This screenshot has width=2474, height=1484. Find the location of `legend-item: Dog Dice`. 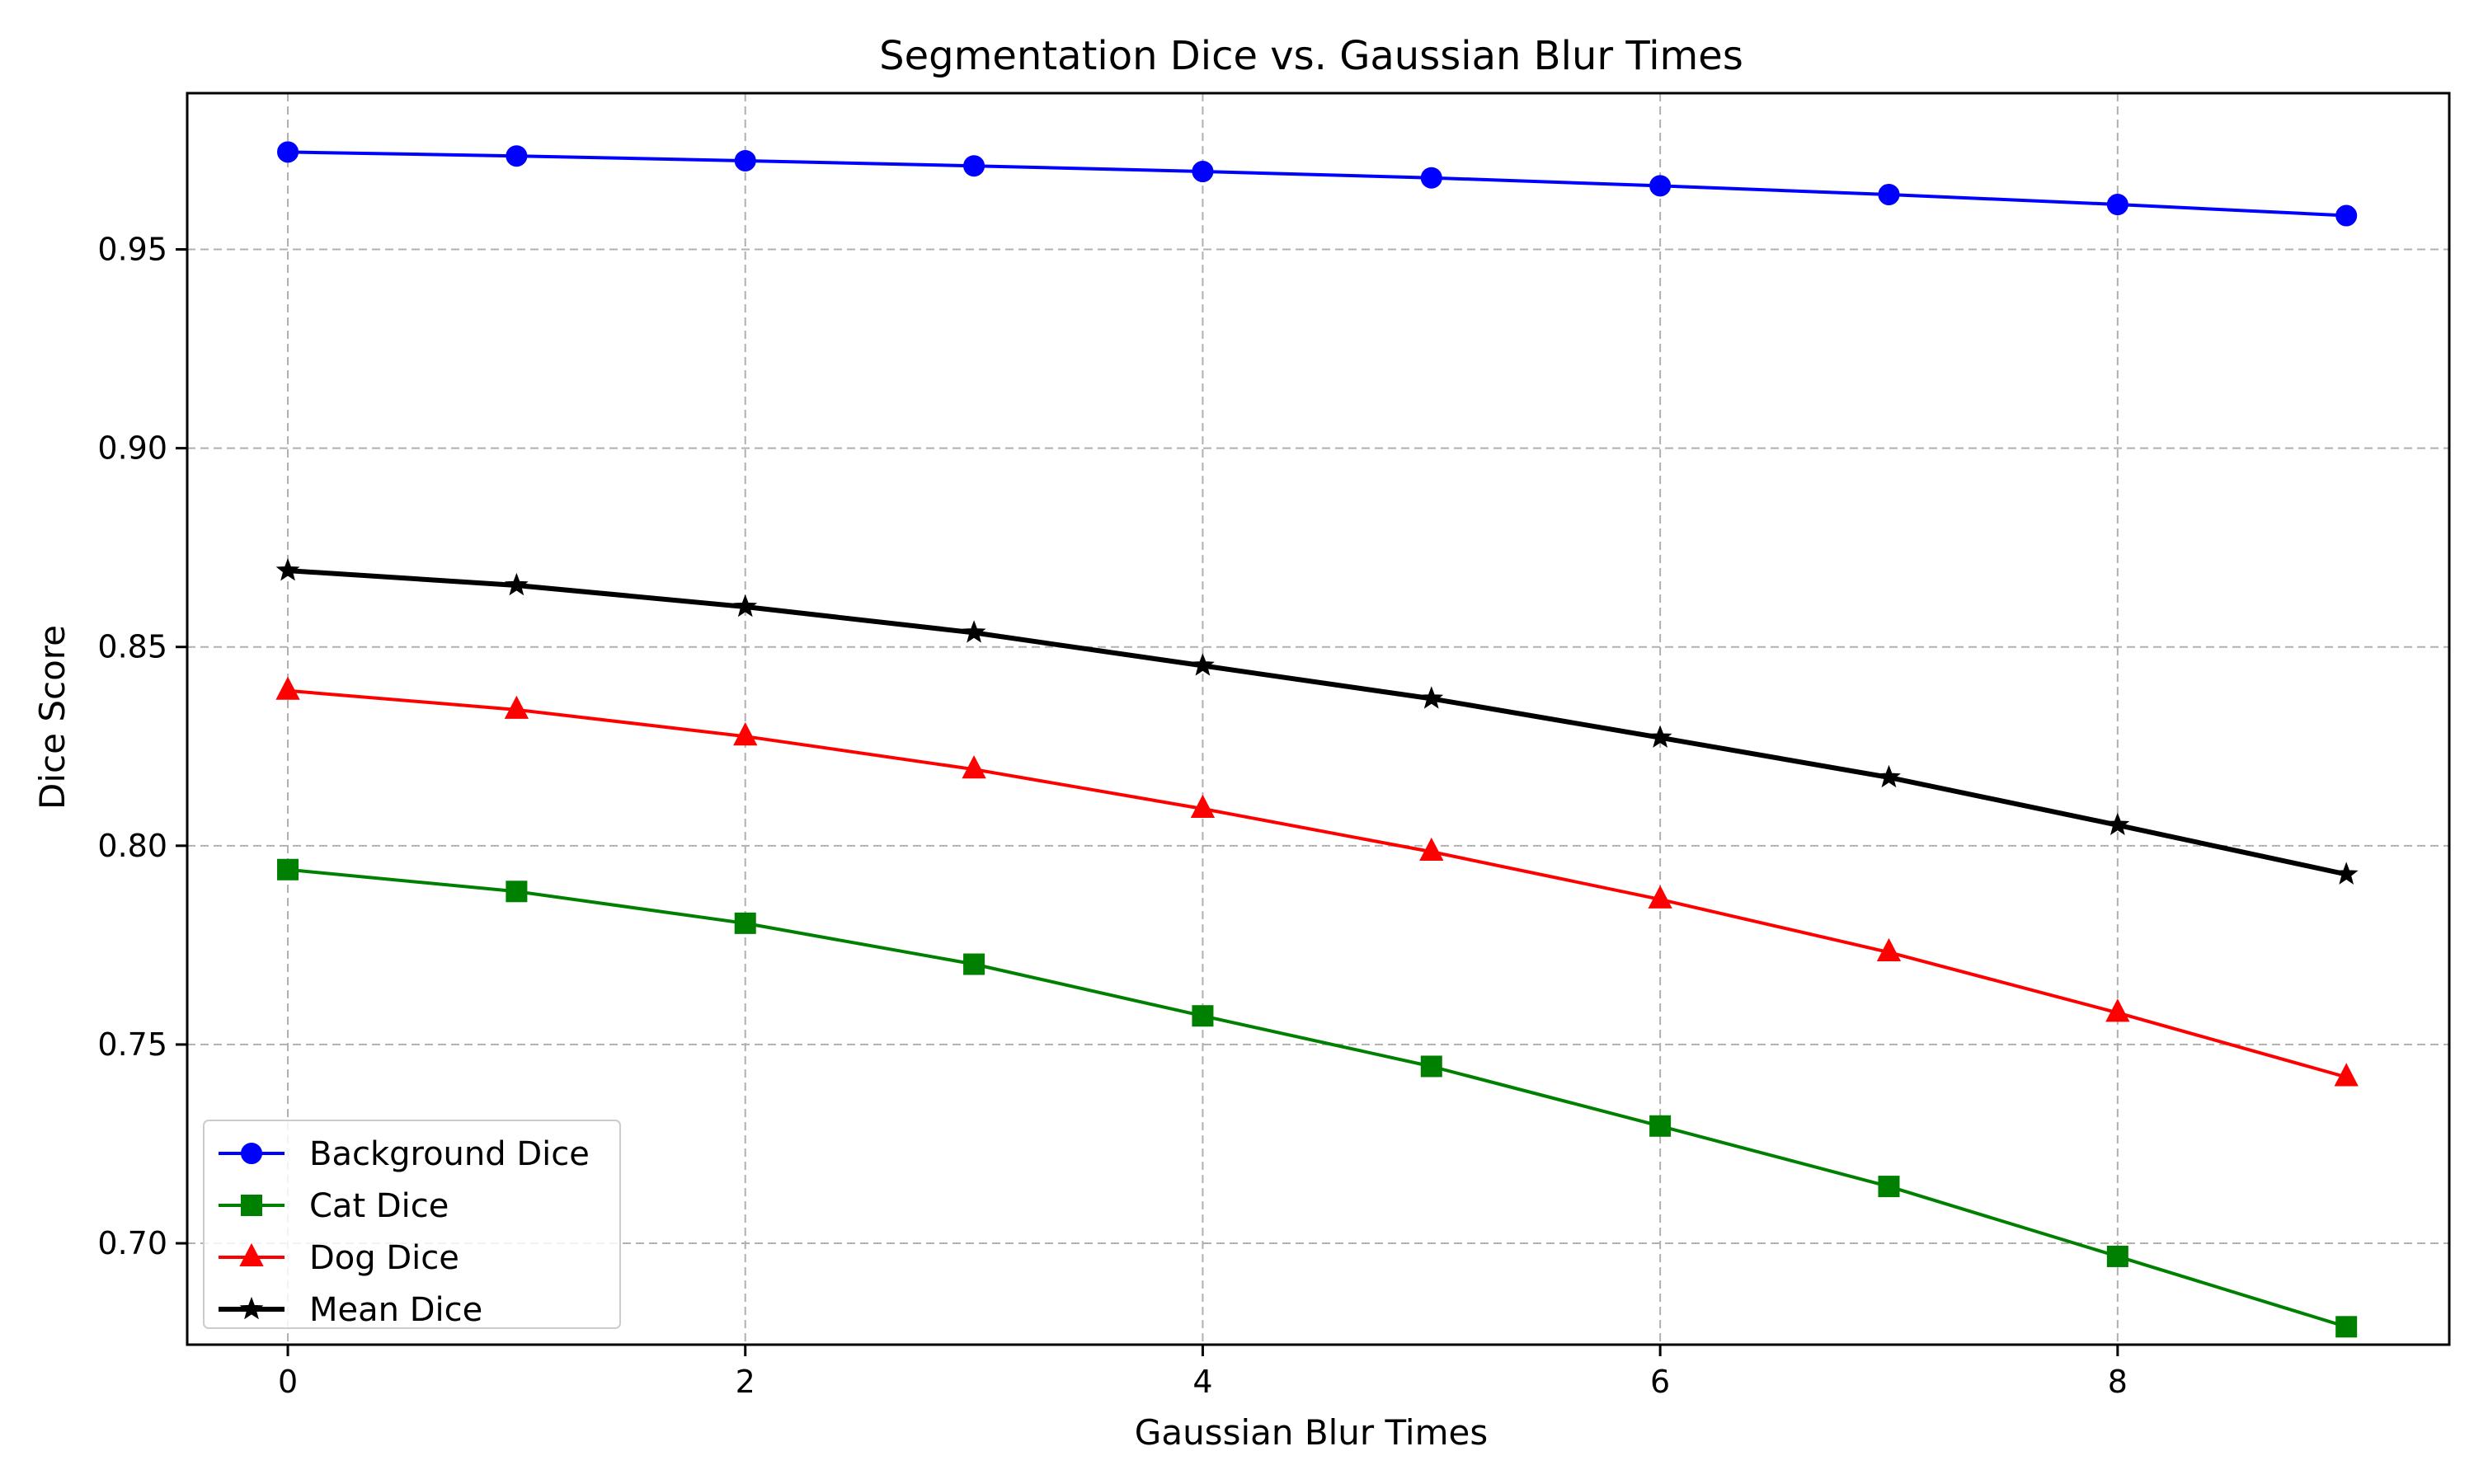

legend-item: Dog Dice is located at coordinates (339, 1258).